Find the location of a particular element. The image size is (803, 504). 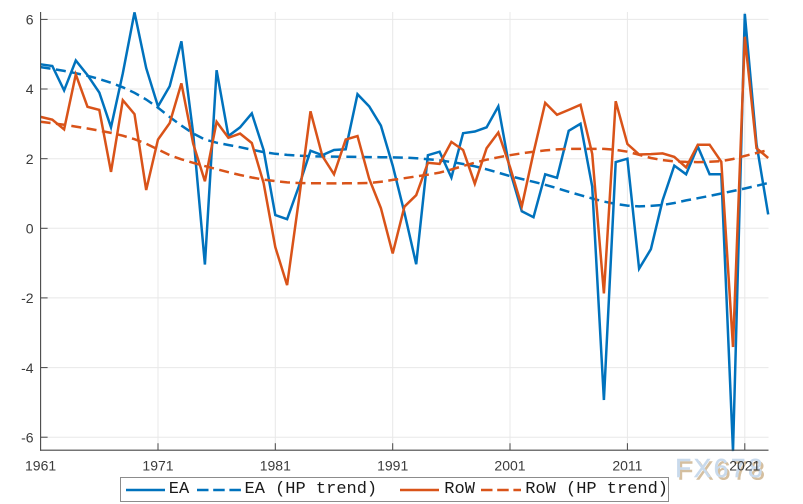

svg-text: 1991 is located at coordinates (392, 466).